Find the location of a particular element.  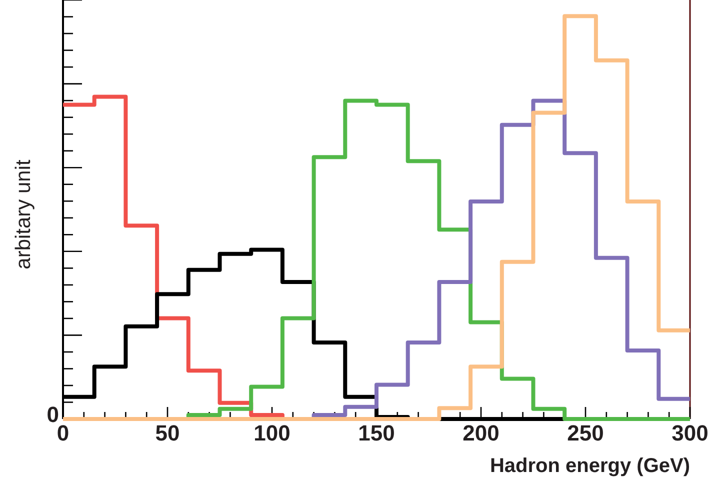

x-tick-label: 150 is located at coordinates (376, 433).